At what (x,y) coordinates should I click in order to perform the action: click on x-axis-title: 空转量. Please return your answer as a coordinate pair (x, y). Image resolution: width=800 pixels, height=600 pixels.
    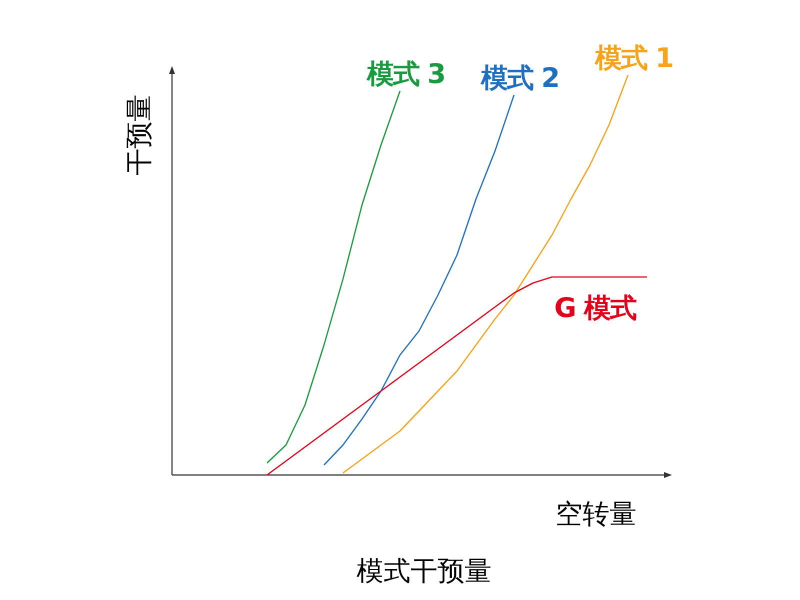
    Looking at the image, I should click on (596, 514).